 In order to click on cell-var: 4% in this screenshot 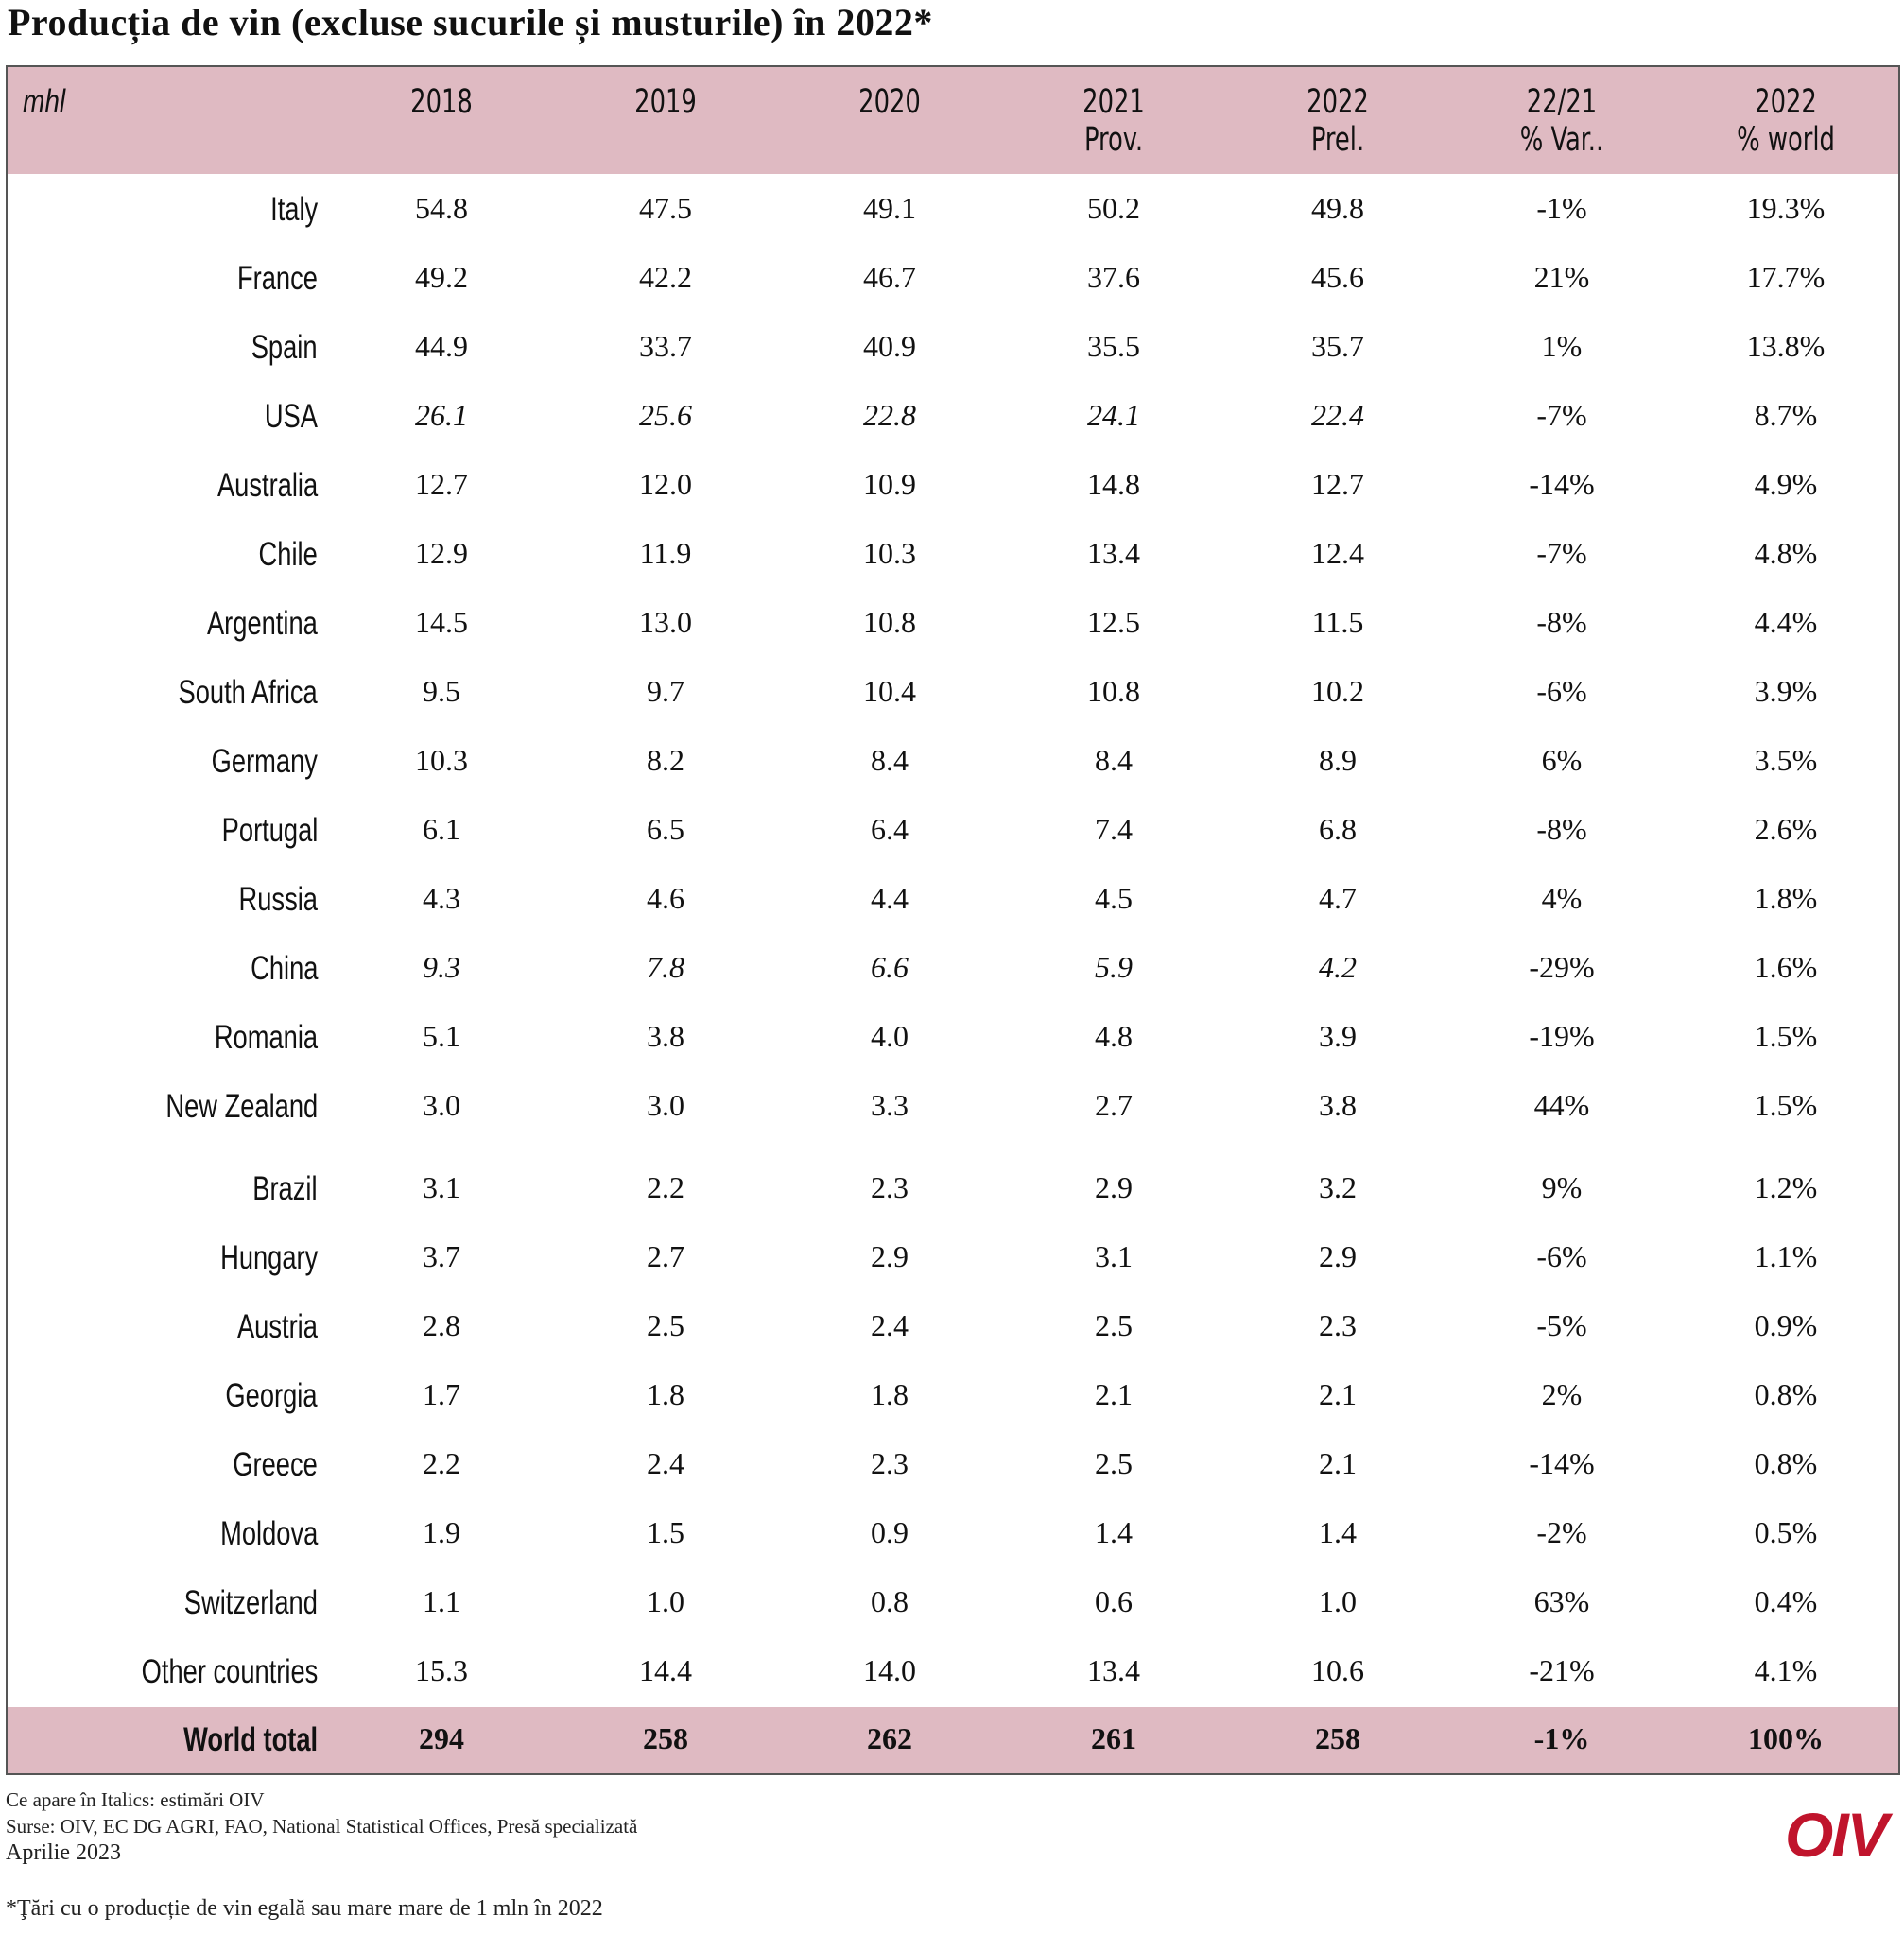, I will do `click(1562, 898)`.